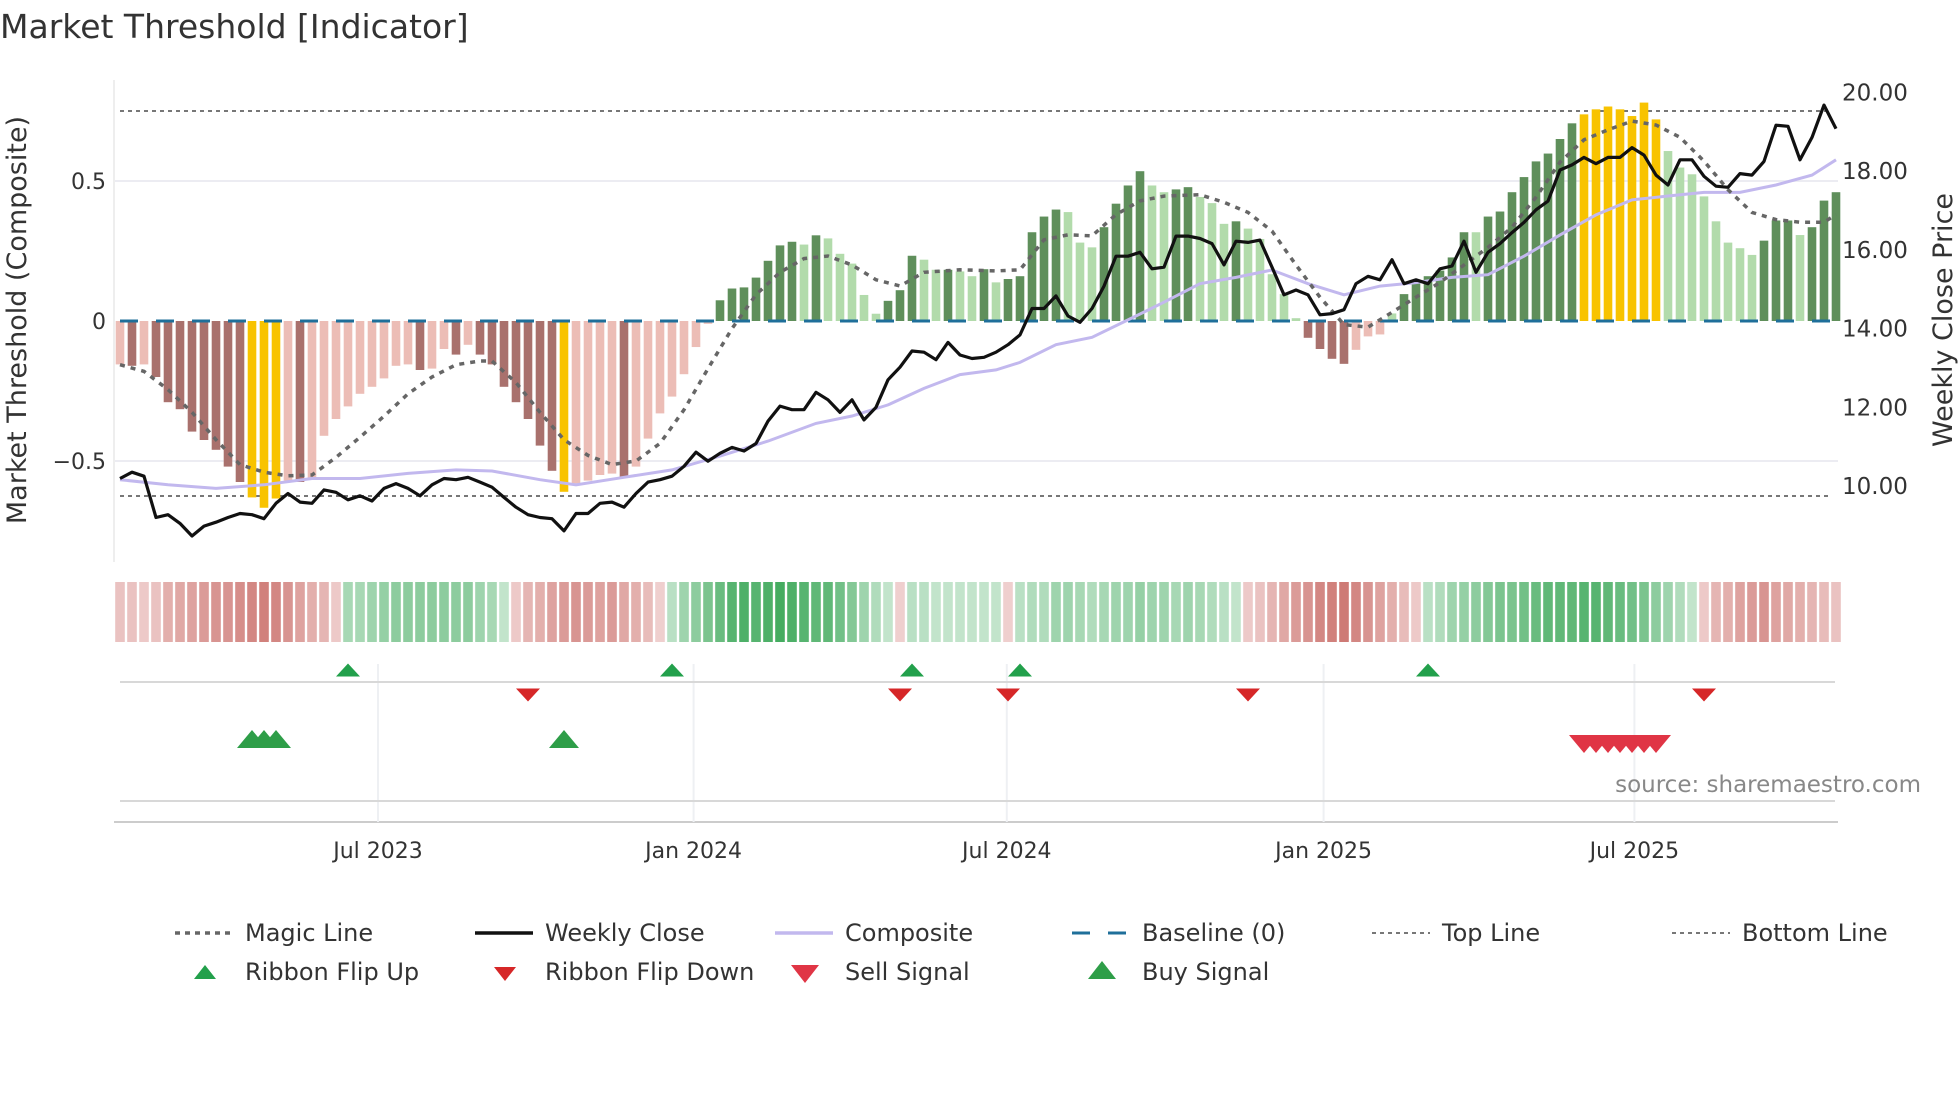 This screenshot has width=1960, height=1102. I want to click on legend-item-flip_down: Ribbon Flip Down, so click(624, 972).